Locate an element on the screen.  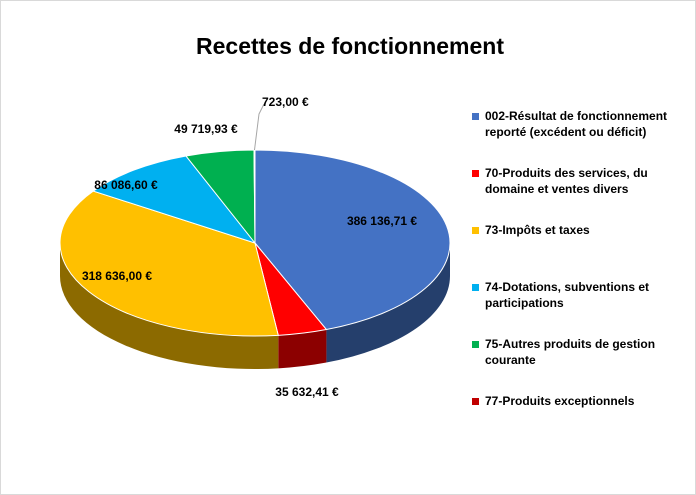
chart-title: Recettes de fonctionnement is located at coordinates (350, 46).